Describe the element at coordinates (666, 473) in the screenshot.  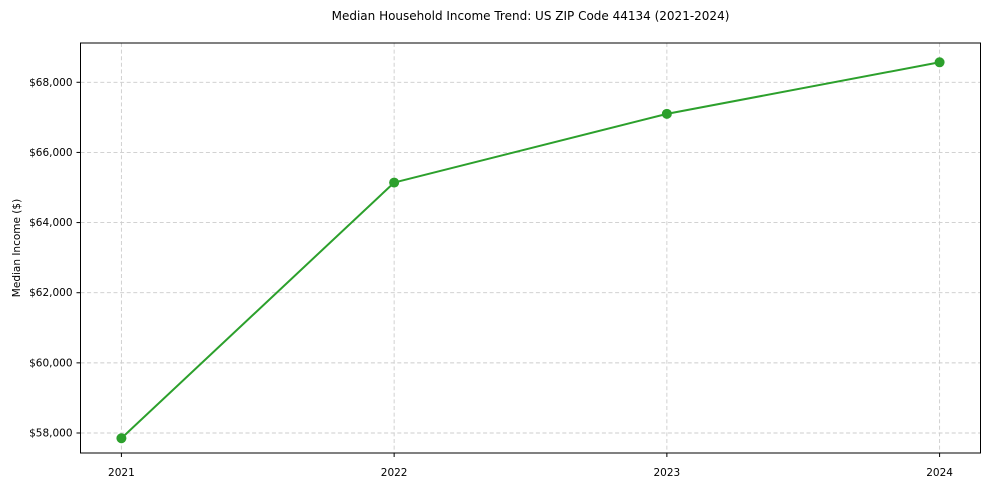
I see `x-tick-label: 2023` at that location.